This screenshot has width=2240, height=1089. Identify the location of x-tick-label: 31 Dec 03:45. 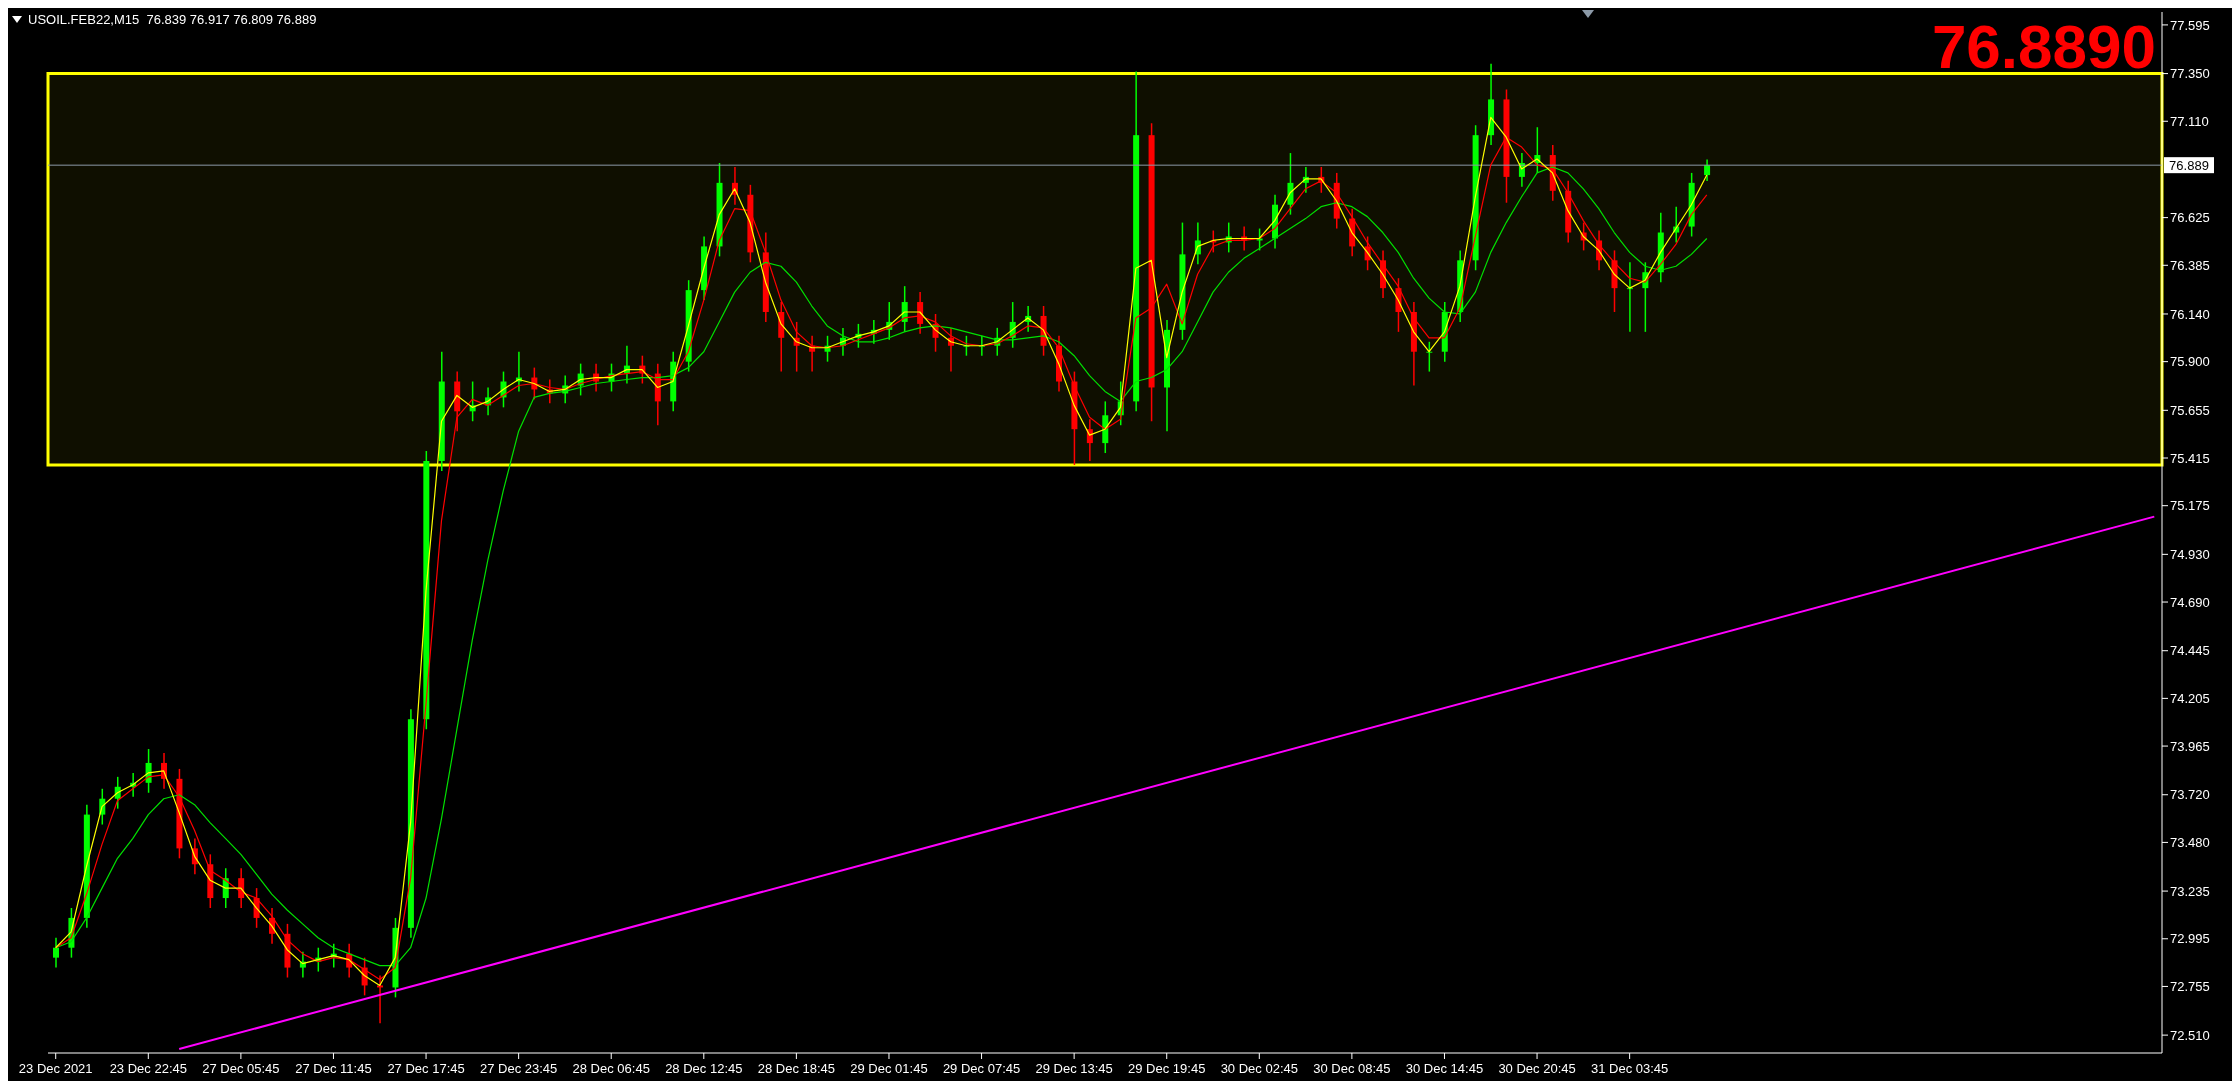
(1629, 1068).